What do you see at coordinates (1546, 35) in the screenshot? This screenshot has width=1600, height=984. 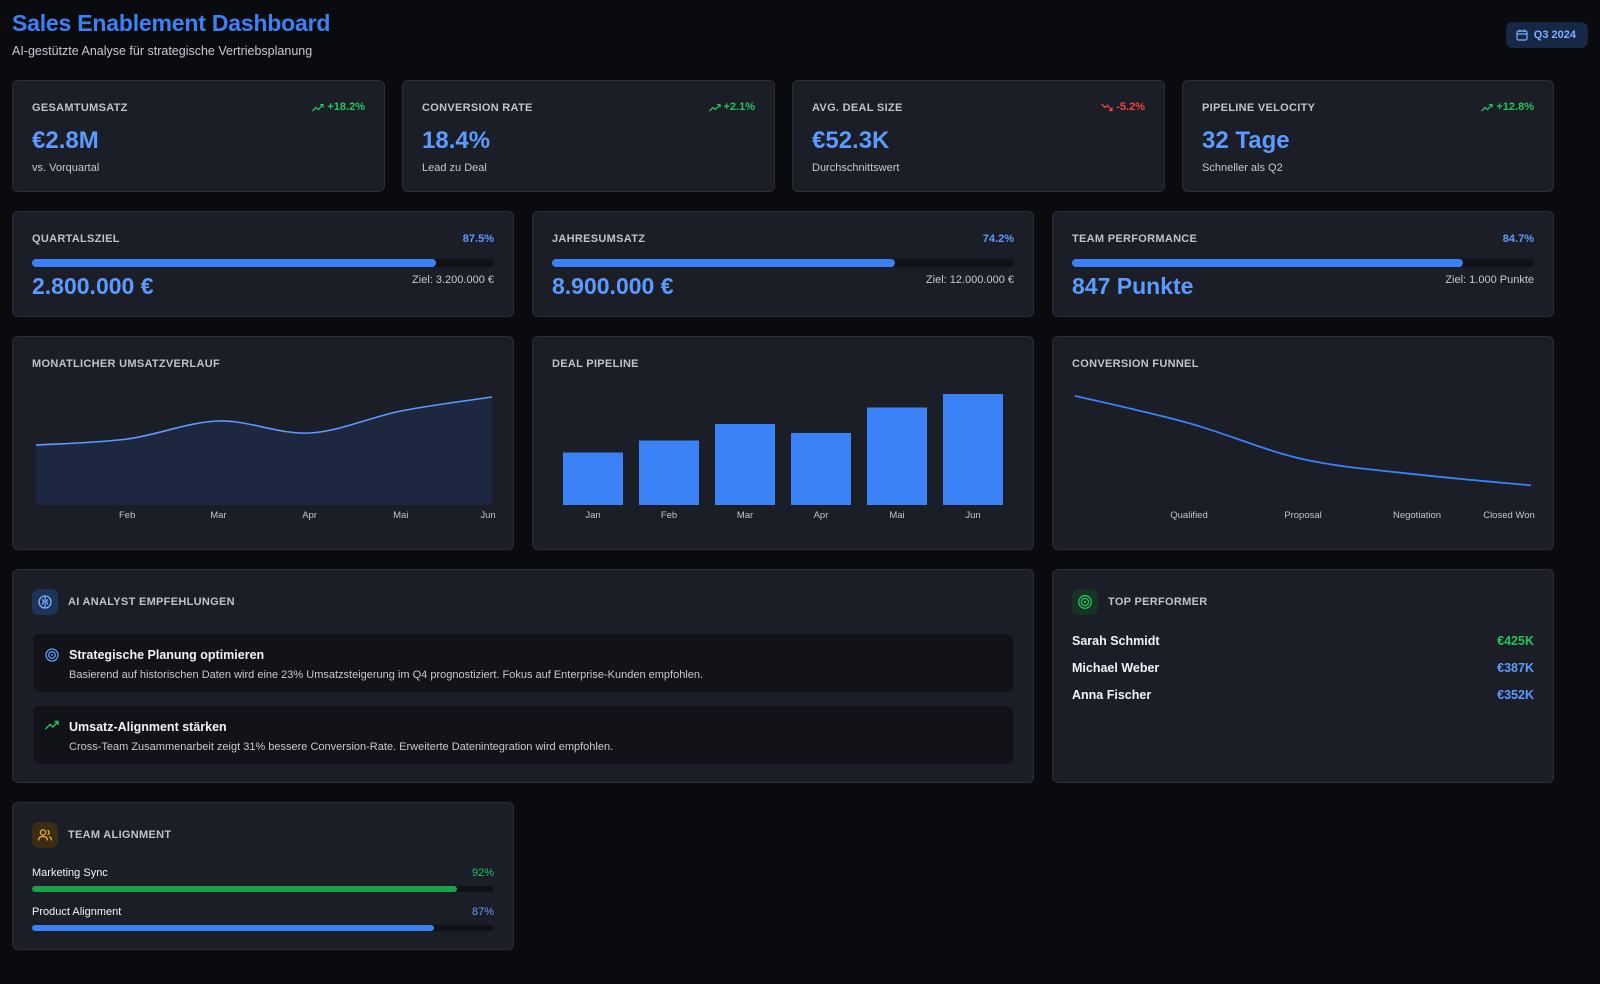 I see `period-selector: Q3 2024` at bounding box center [1546, 35].